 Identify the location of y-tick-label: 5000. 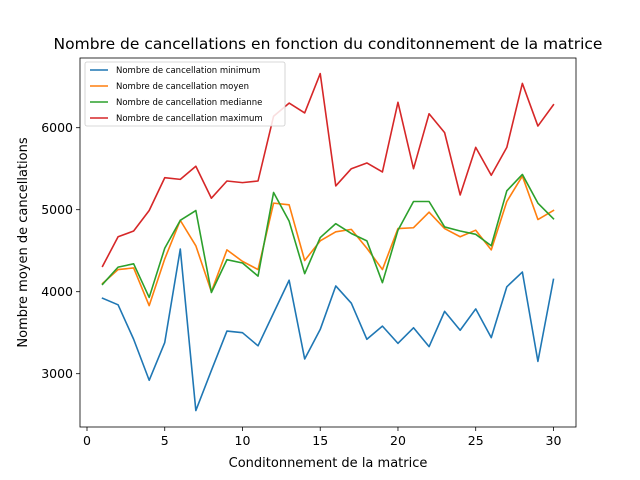
(57, 209).